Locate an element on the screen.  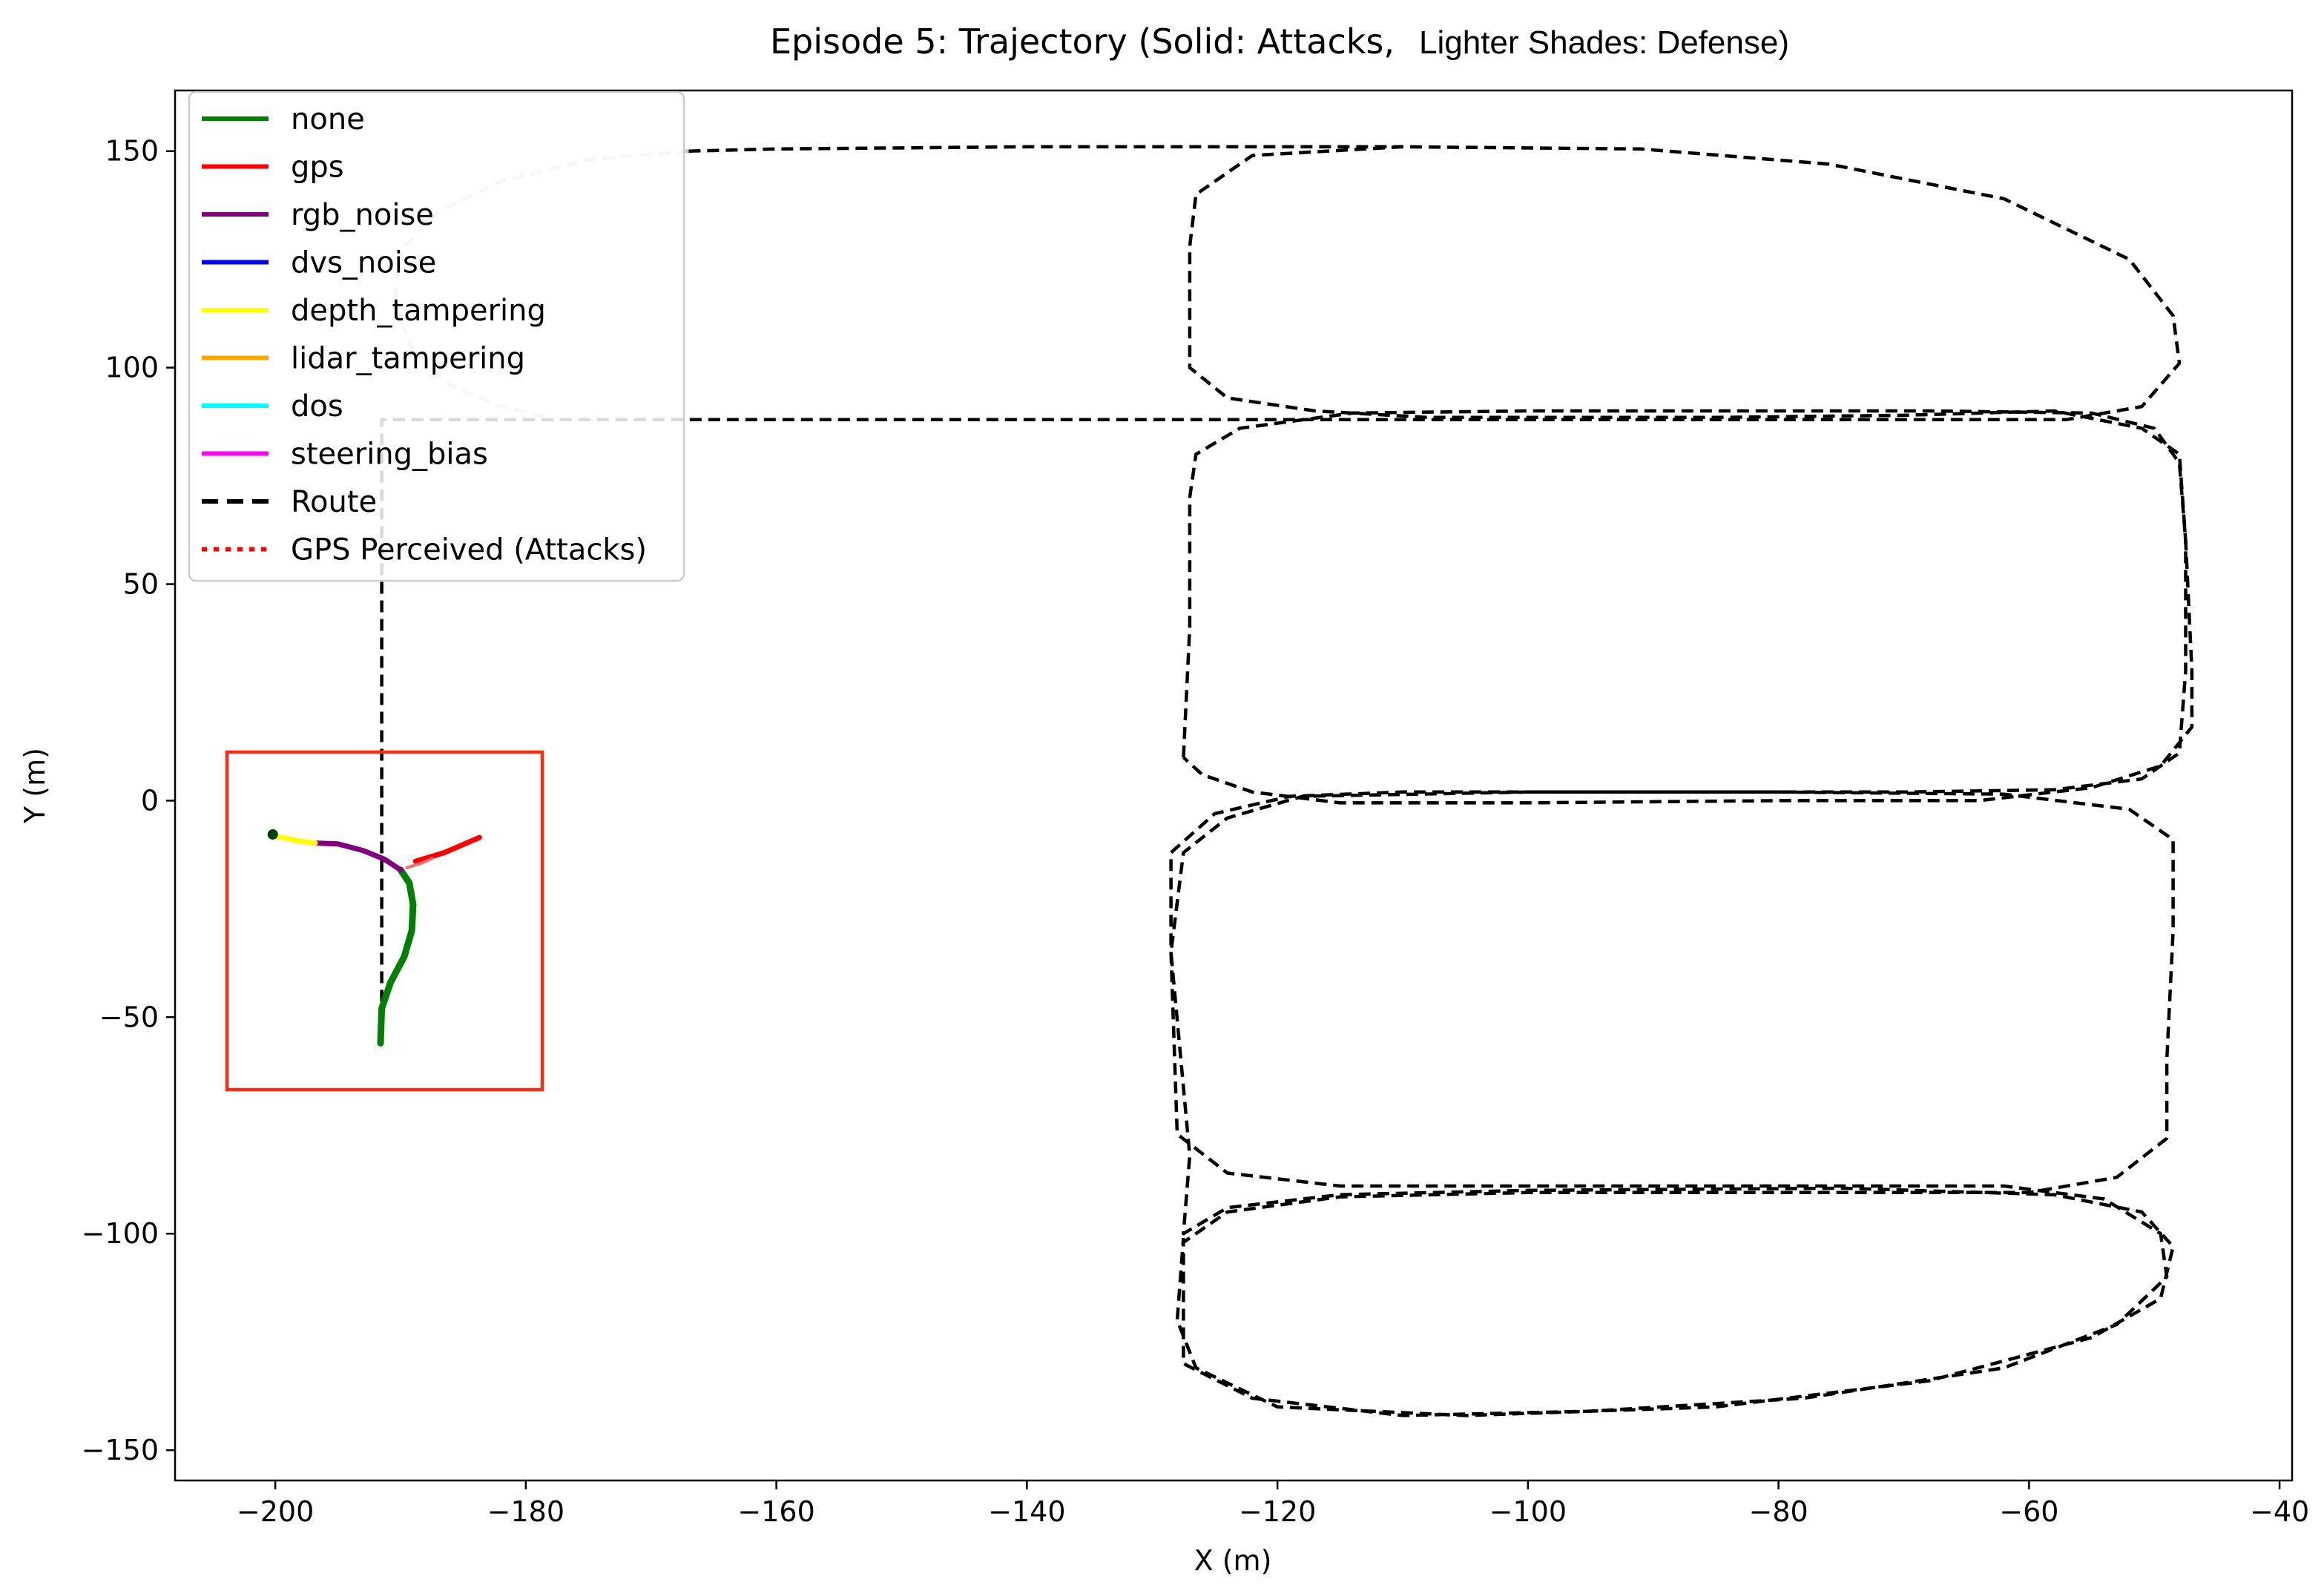
x-tick-label: −120 is located at coordinates (1277, 1511).